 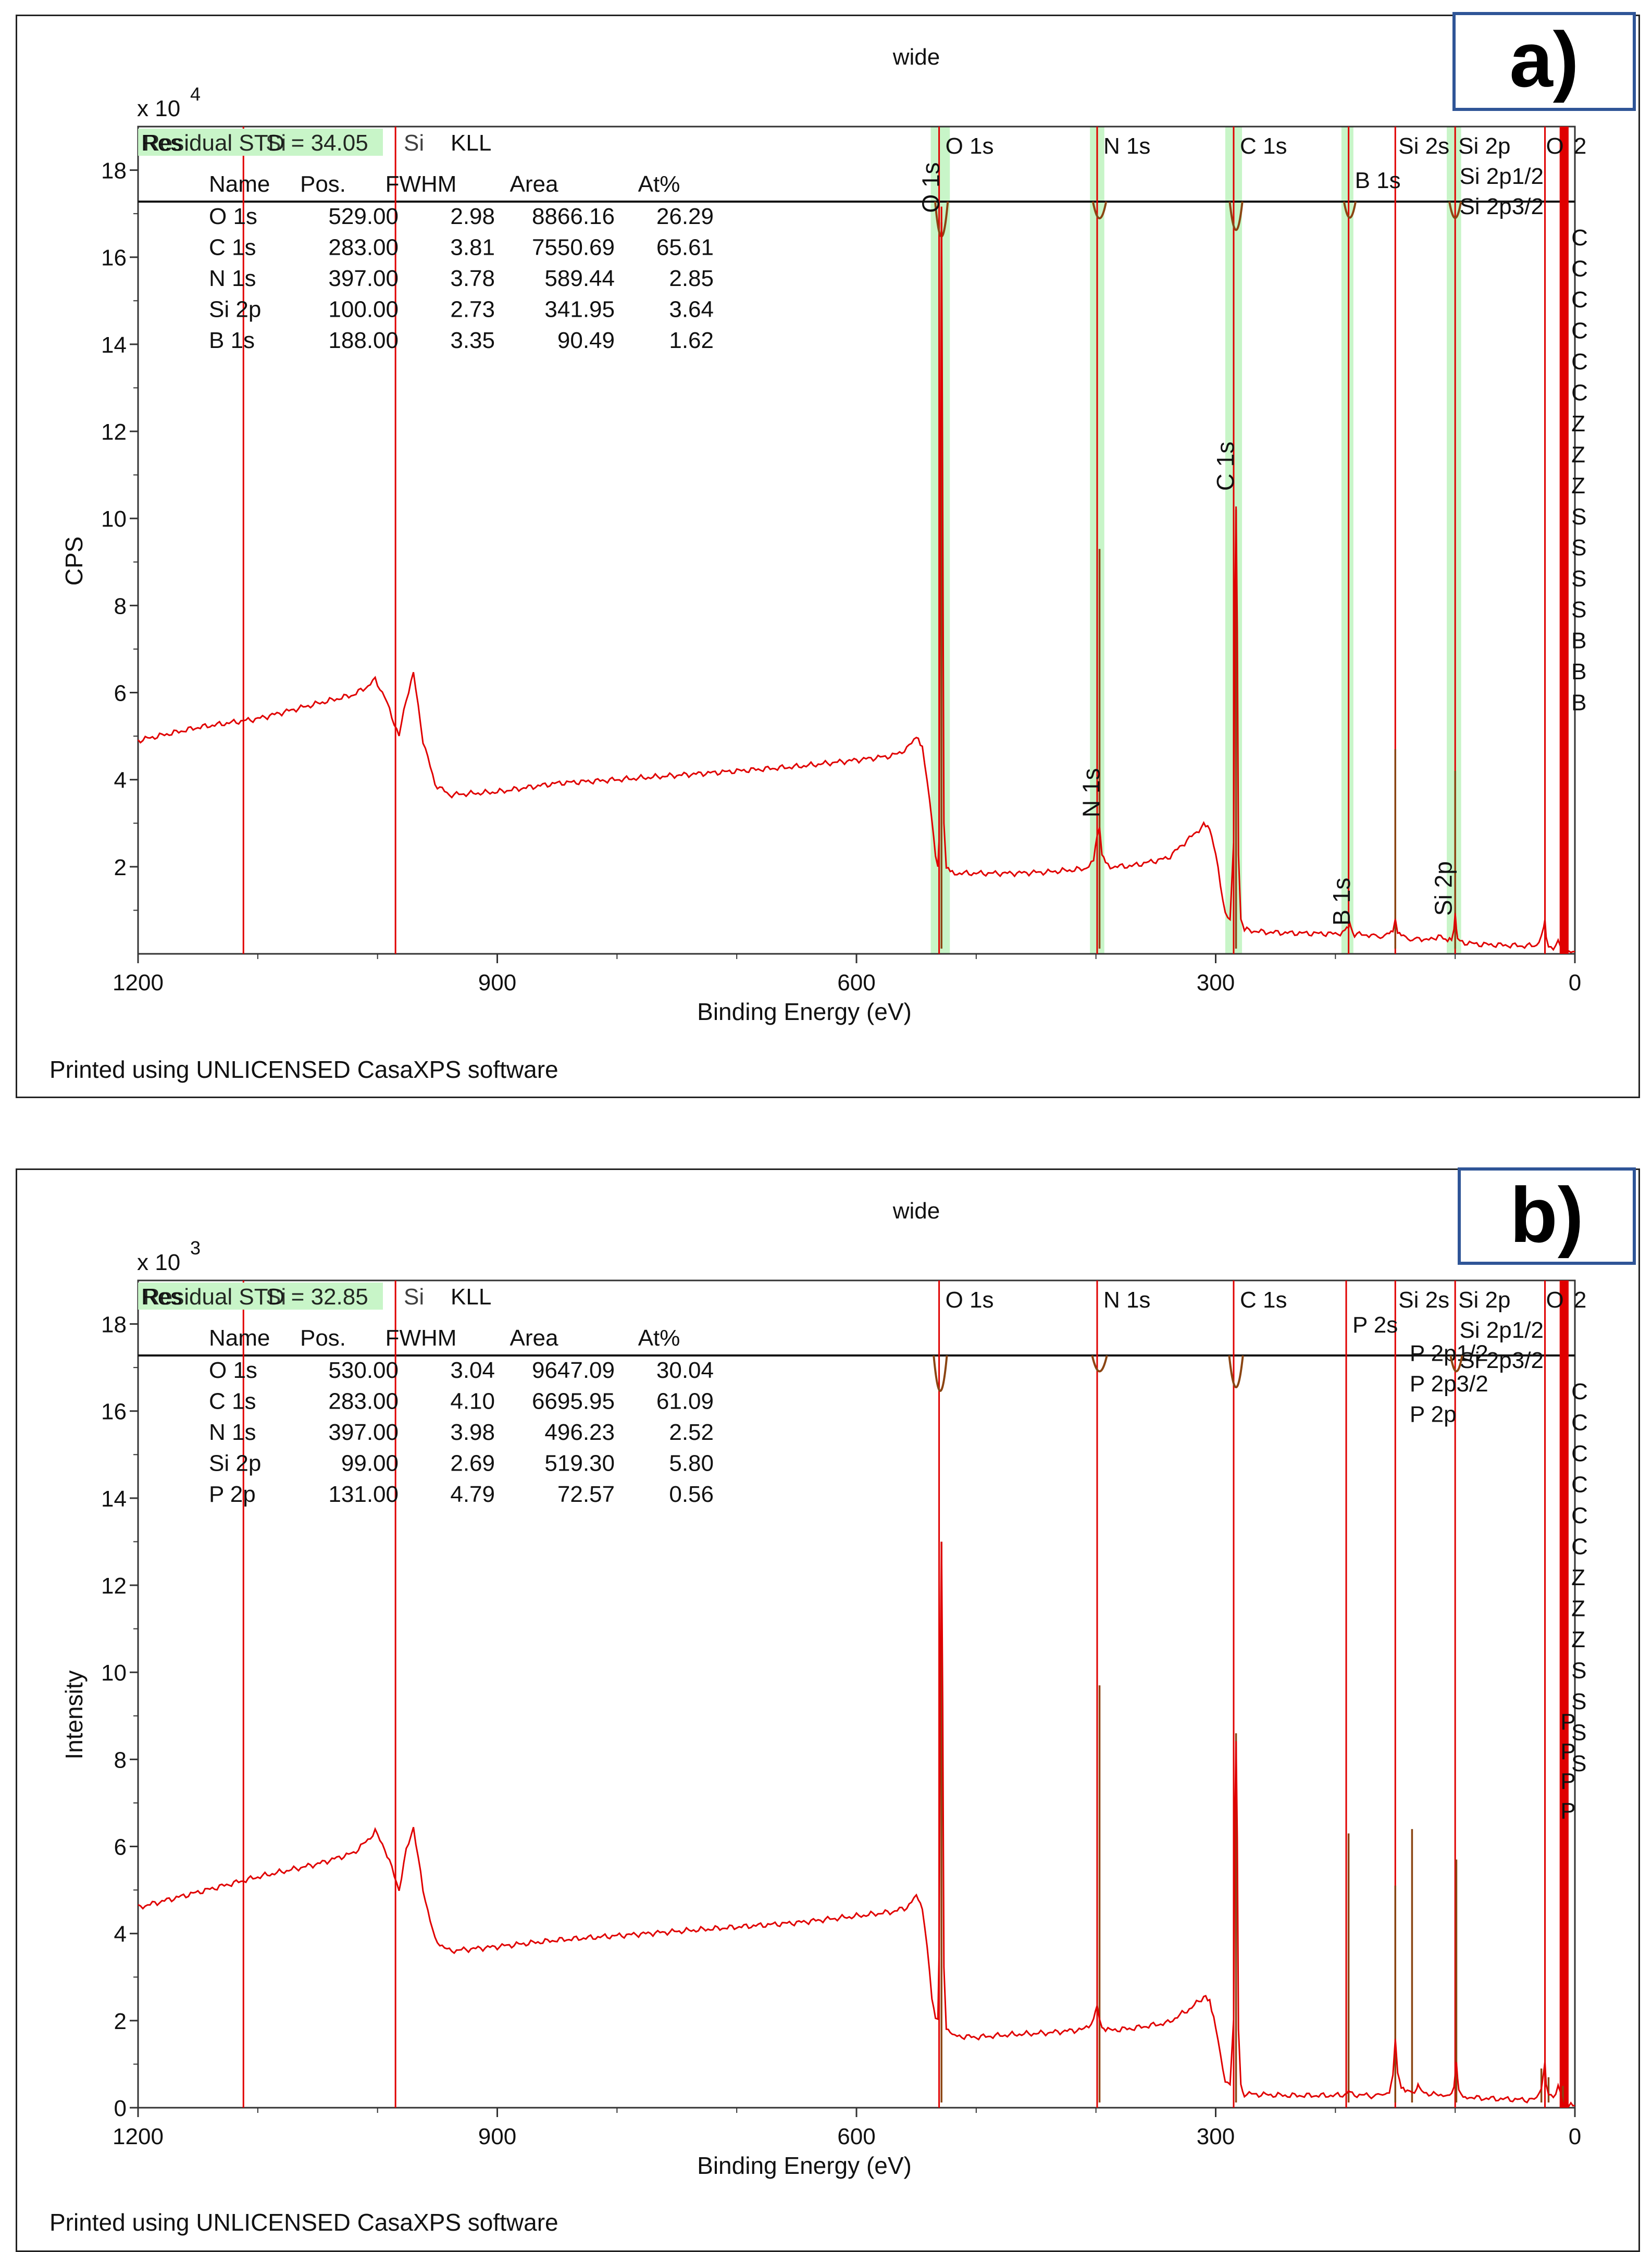 What do you see at coordinates (1126, 1300) in the screenshot?
I see `chart-b-marker-label-3: N 1s` at bounding box center [1126, 1300].